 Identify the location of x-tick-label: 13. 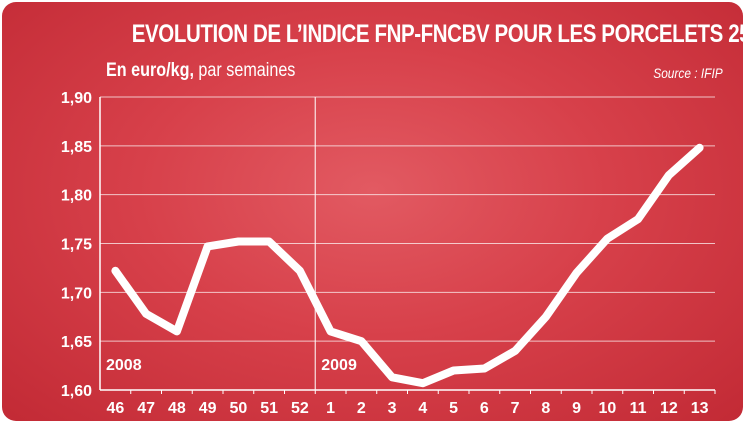
(700, 408).